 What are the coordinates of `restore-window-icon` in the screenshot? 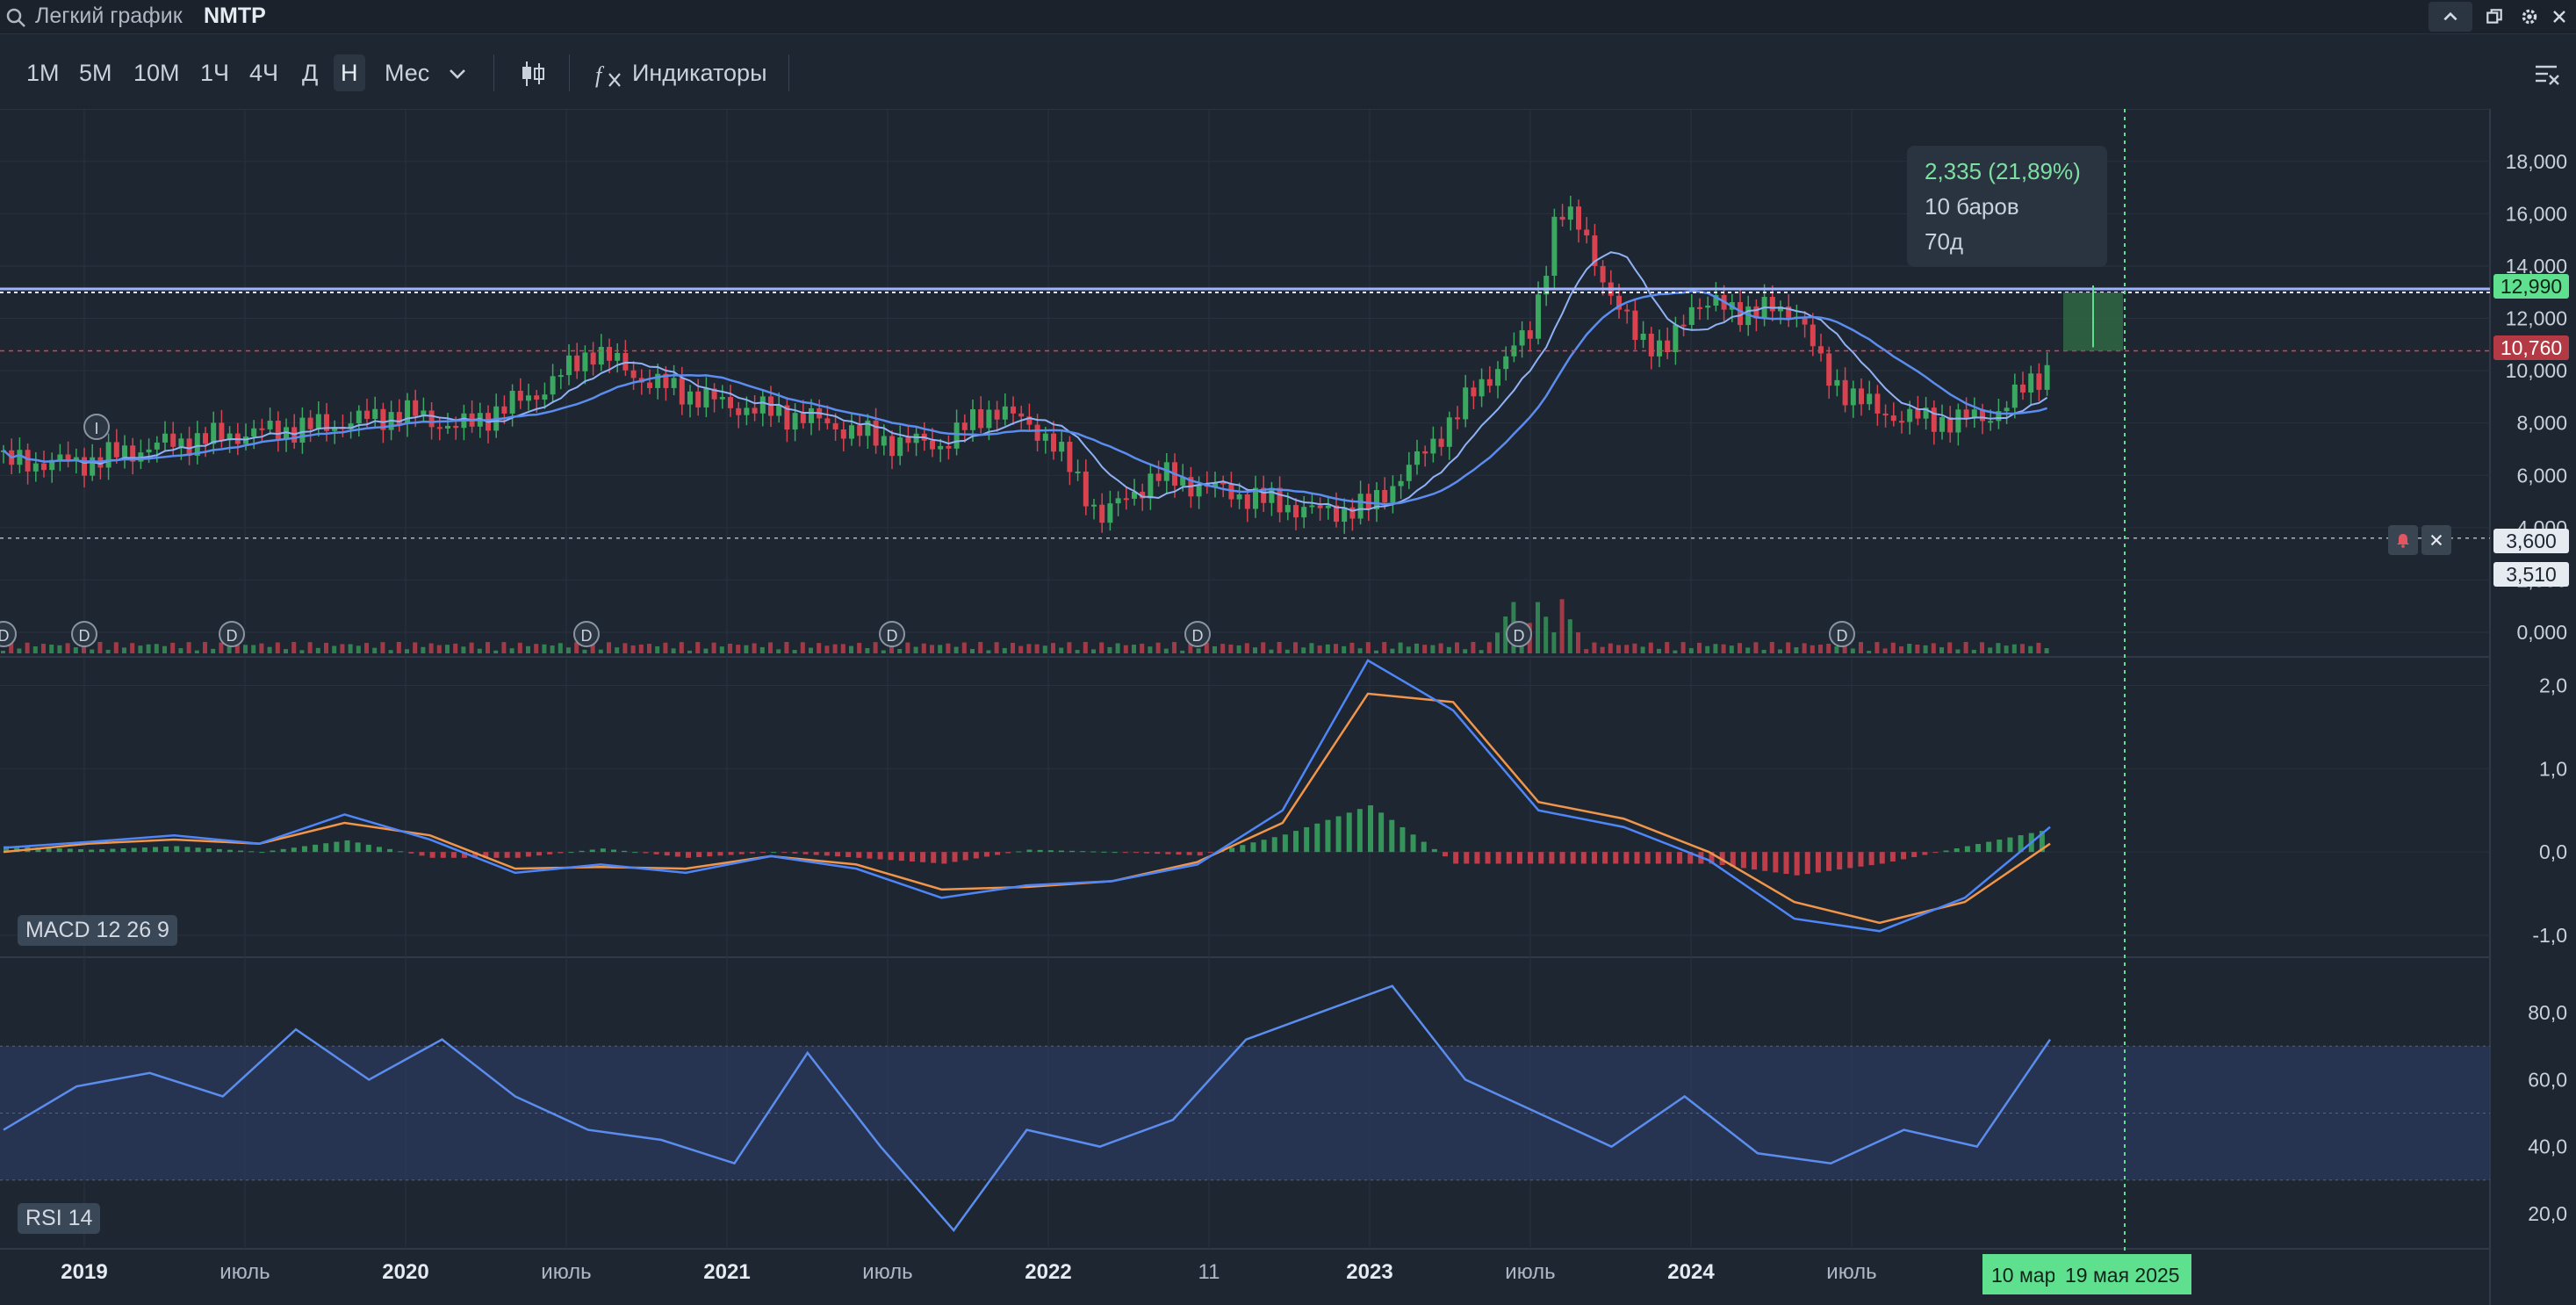 It's located at (2494, 17).